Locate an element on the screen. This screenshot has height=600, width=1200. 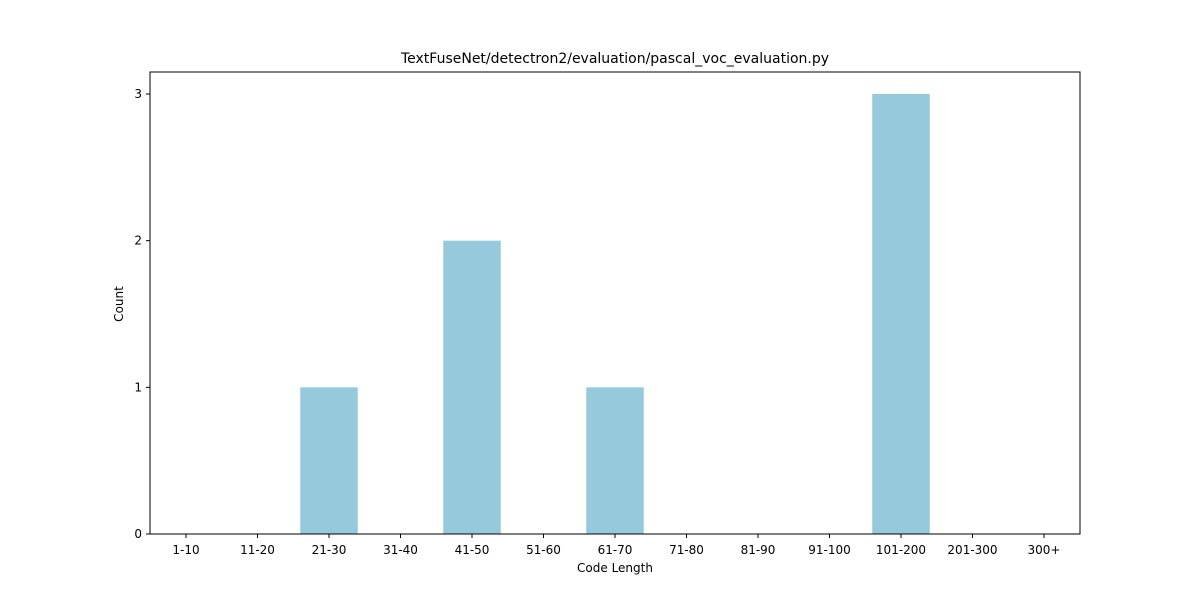
x-tick-label-300+: 300+ is located at coordinates (1044, 550).